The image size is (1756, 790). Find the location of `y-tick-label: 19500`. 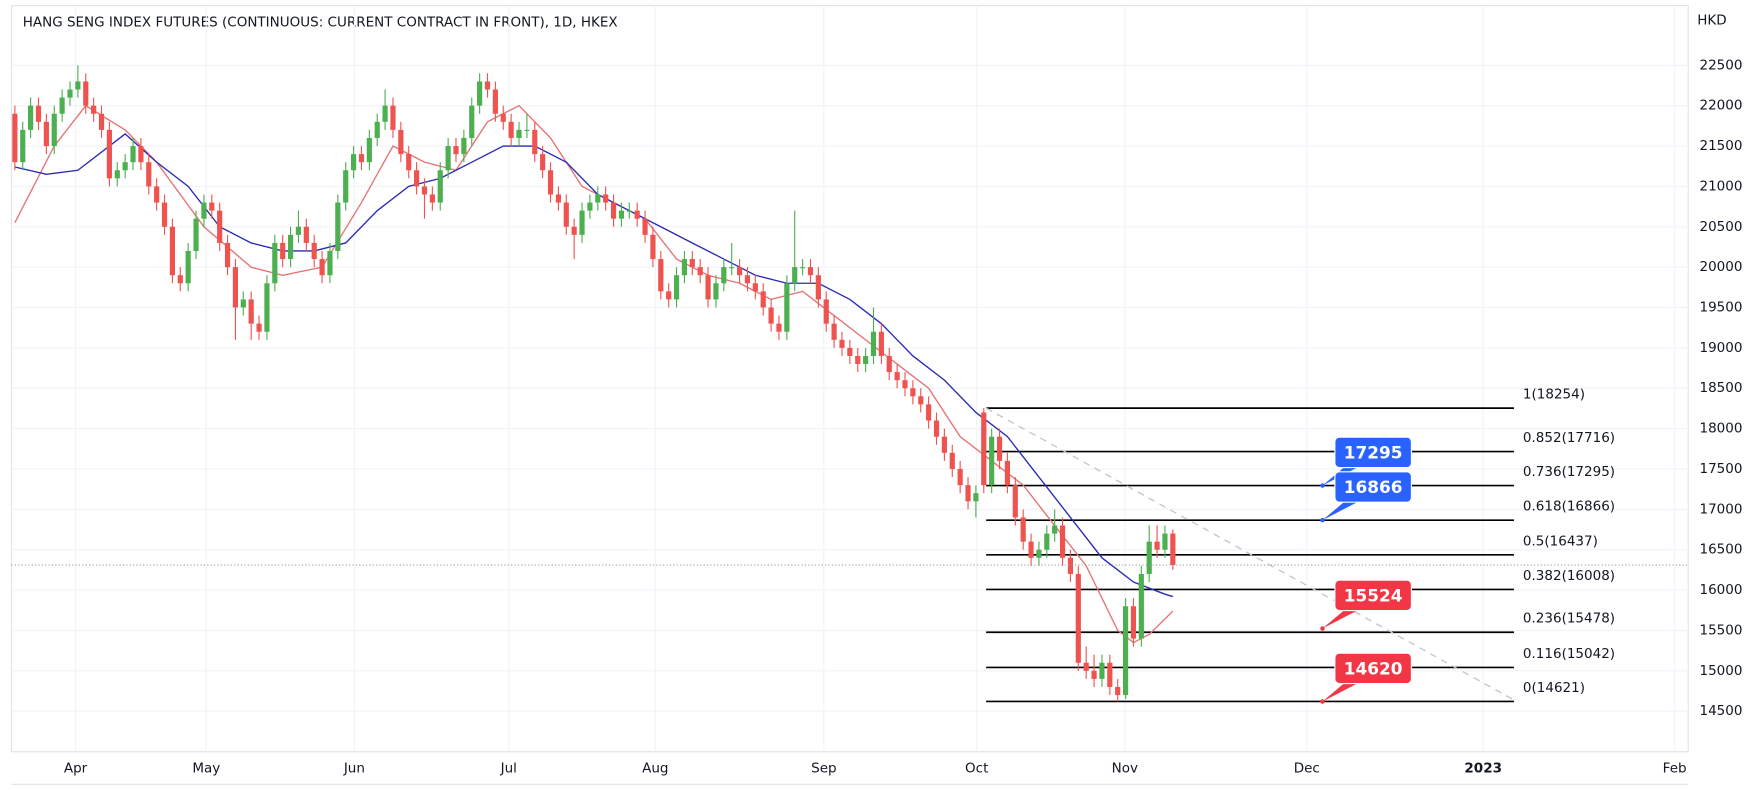

y-tick-label: 19500 is located at coordinates (1721, 308).